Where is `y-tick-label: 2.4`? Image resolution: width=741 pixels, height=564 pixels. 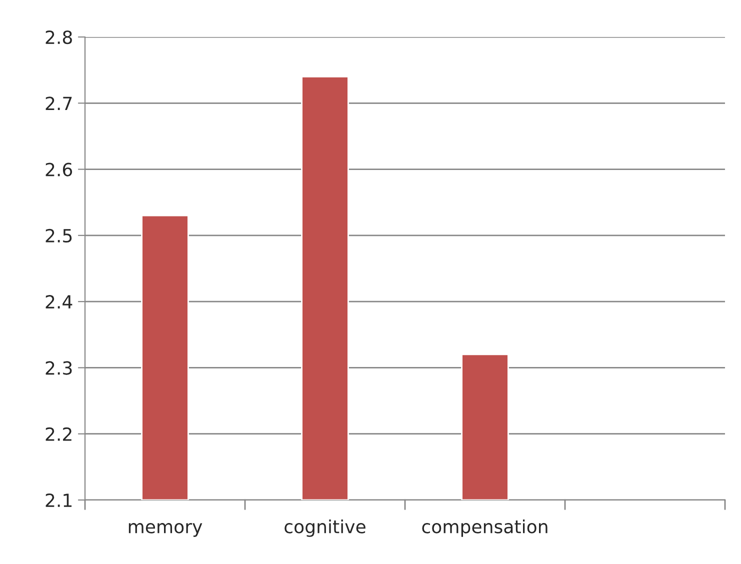 y-tick-label: 2.4 is located at coordinates (59, 301).